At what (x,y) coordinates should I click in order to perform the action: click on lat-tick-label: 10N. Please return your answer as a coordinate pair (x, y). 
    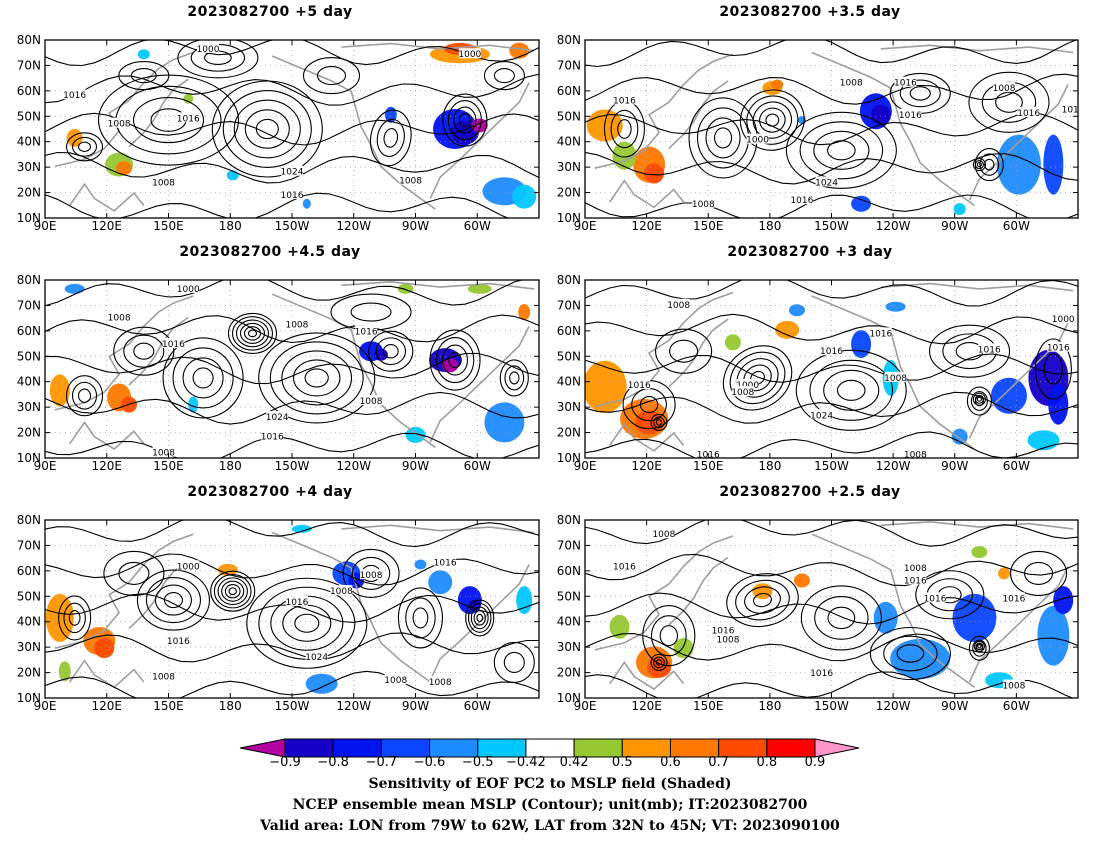
    Looking at the image, I should click on (569, 698).